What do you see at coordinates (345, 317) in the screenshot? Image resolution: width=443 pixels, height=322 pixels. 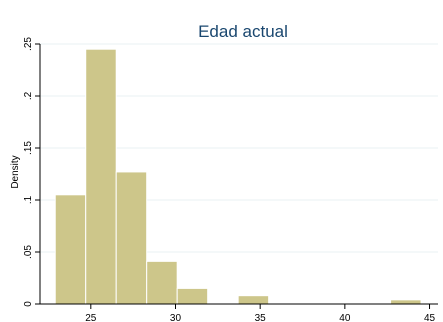 I see `x-tick-label-3: 40` at bounding box center [345, 317].